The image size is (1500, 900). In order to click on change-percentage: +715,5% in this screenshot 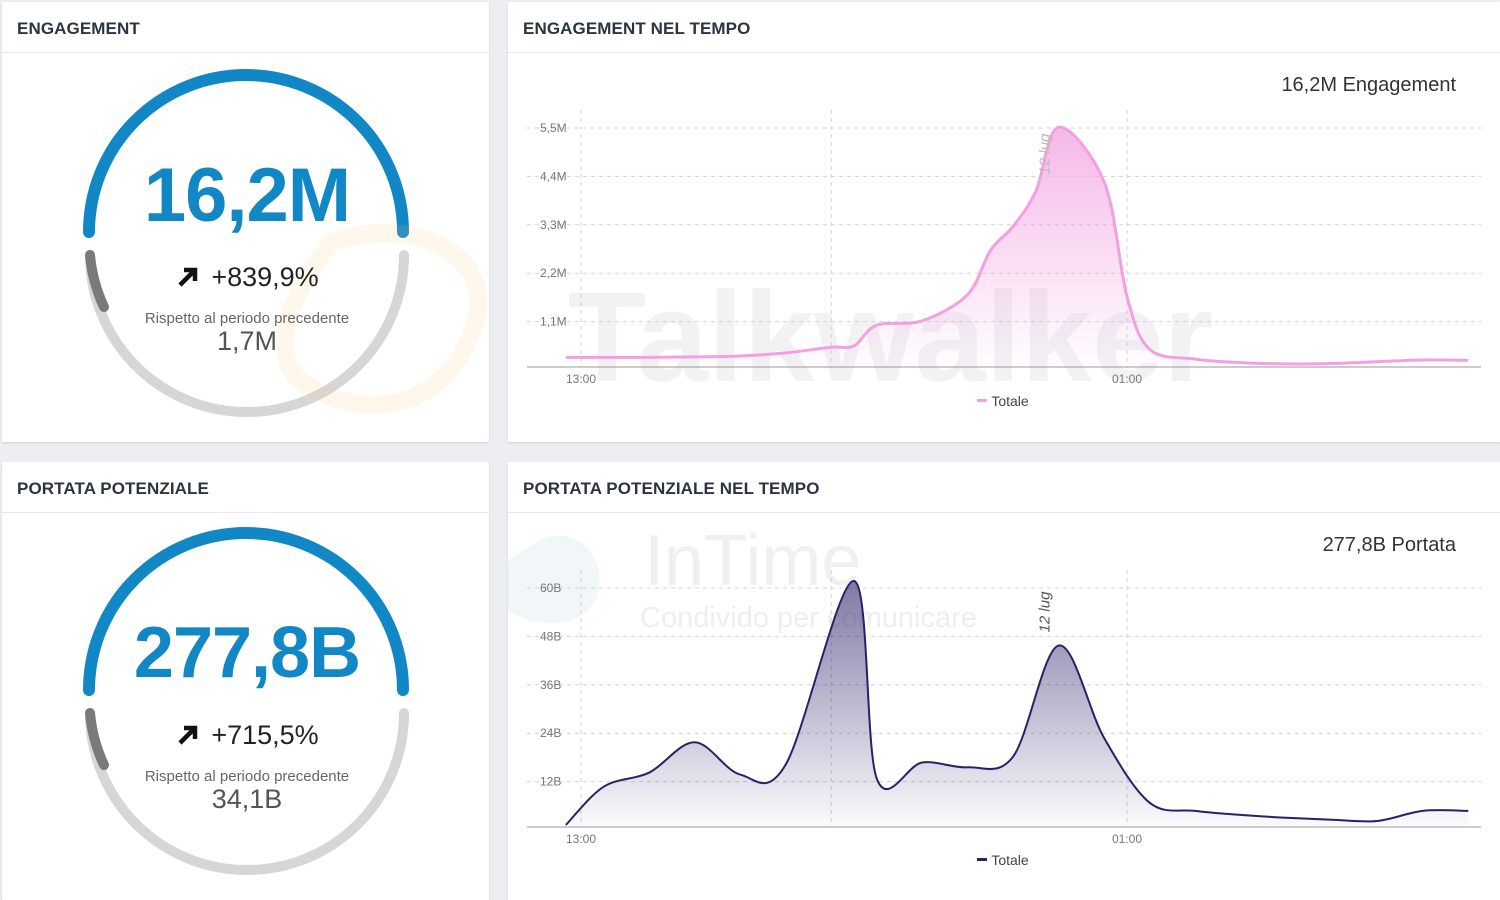, I will do `click(265, 735)`.